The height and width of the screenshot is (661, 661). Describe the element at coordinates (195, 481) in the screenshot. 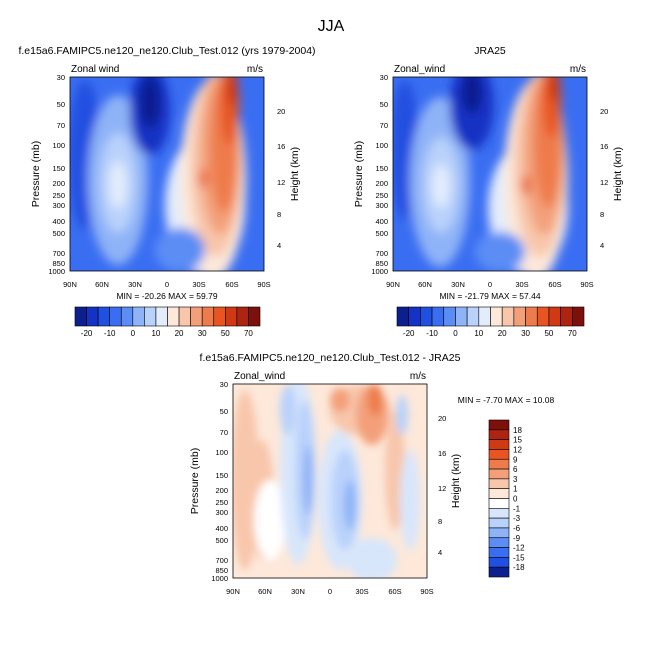

I see `y-axis-label: Pressure (mb)` at that location.